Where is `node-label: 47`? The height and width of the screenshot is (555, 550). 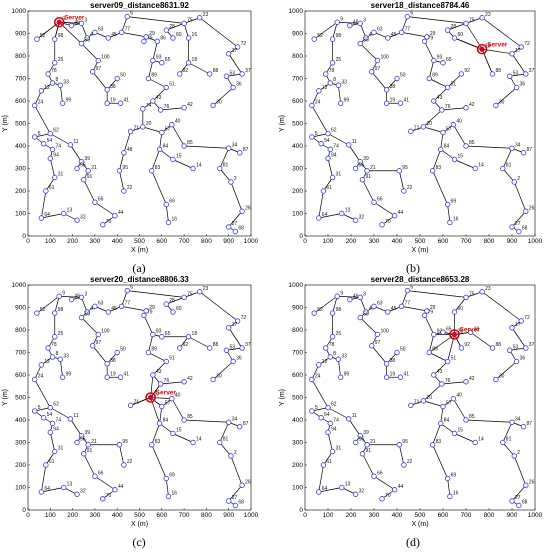 node-label: 47 is located at coordinates (372, 309).